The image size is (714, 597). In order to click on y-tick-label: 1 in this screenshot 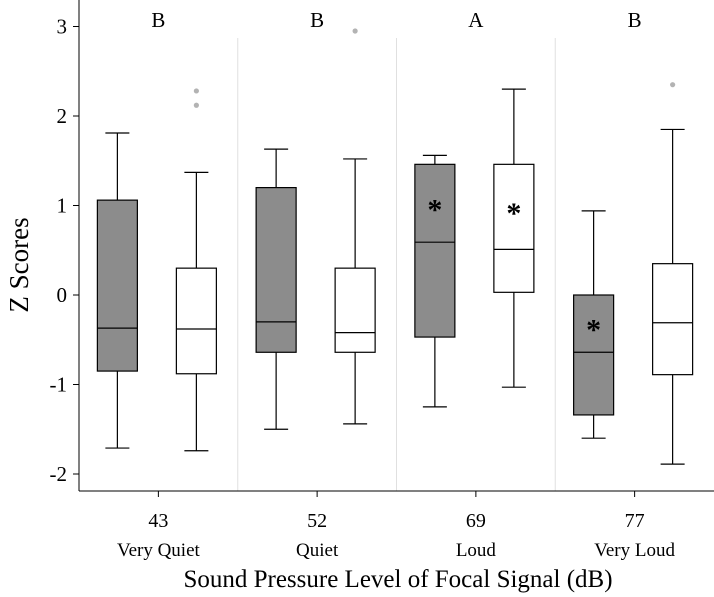, I will do `click(62, 206)`.